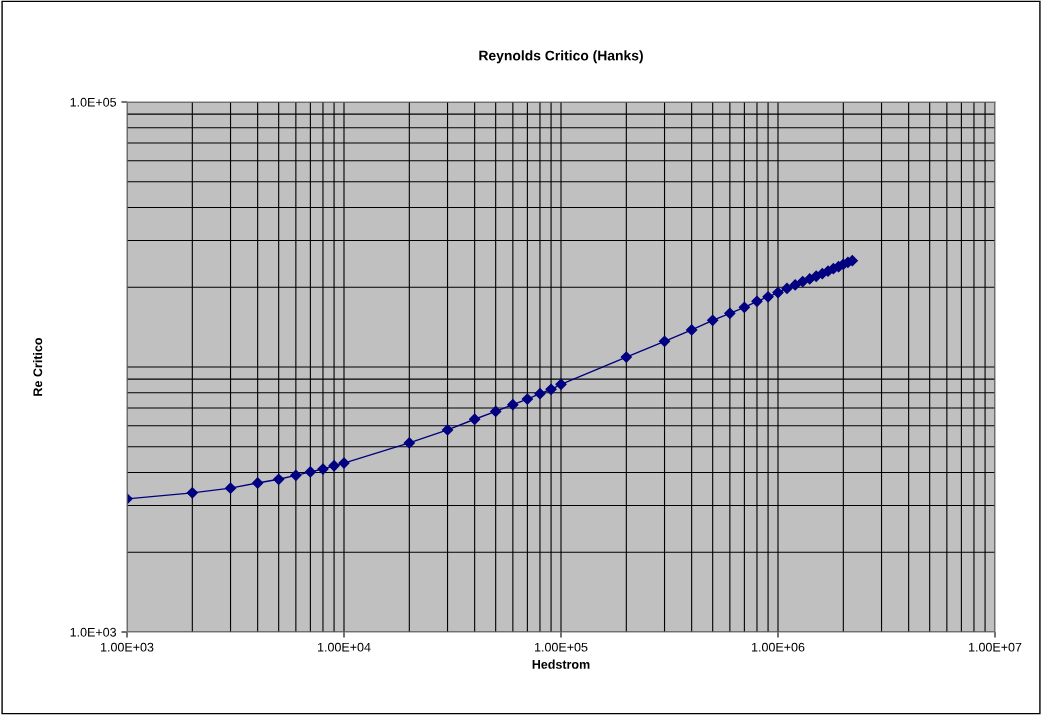 The width and height of the screenshot is (1042, 715). I want to click on chart-title: Reynolds Critico (Hanks), so click(561, 57).